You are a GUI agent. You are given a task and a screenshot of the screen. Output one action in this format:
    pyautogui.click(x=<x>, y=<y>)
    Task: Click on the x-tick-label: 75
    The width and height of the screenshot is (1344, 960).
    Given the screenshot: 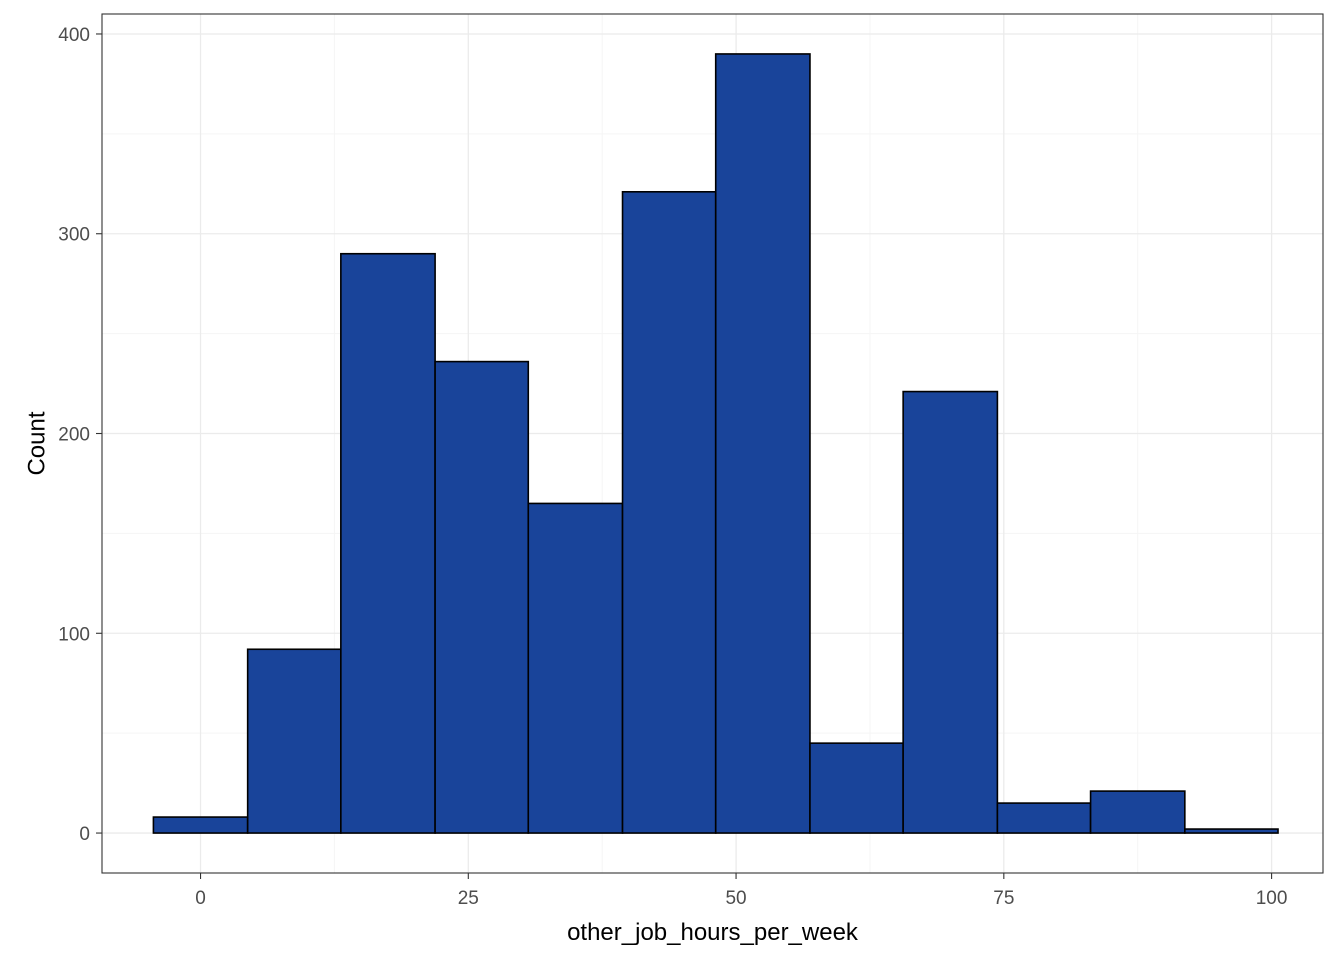 What is the action you would take?
    pyautogui.click(x=1003, y=898)
    